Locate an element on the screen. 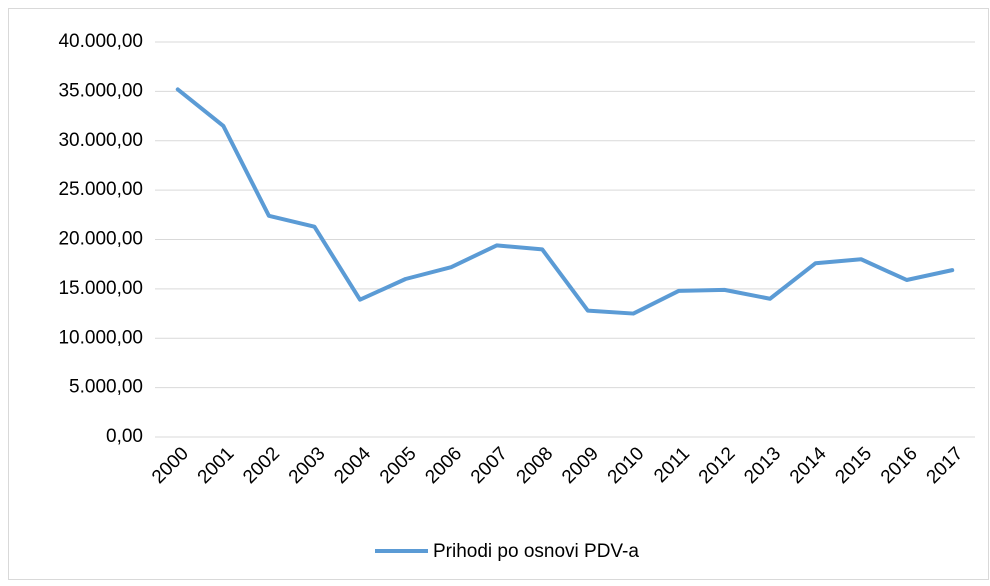  y-tick-label: 20.000,00 is located at coordinates (100, 239).